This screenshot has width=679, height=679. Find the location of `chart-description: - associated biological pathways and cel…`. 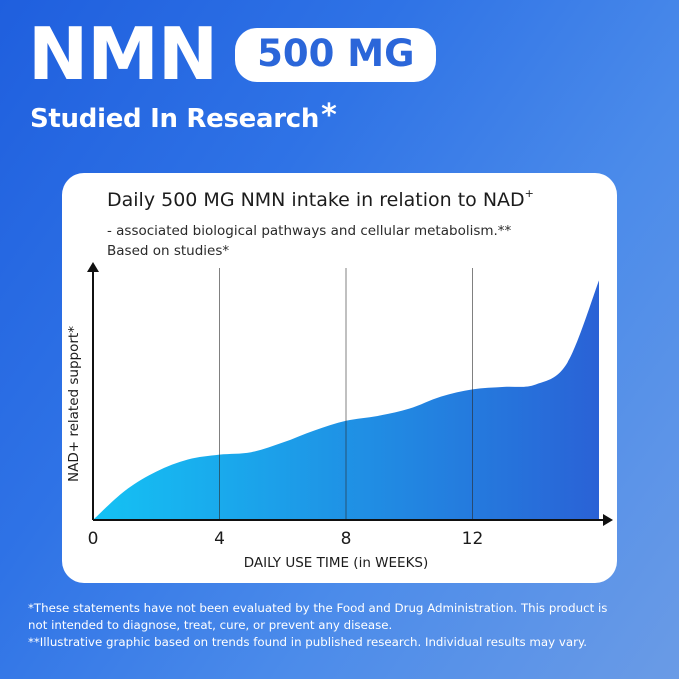

chart-description: - associated biological pathways and cel… is located at coordinates (309, 241).